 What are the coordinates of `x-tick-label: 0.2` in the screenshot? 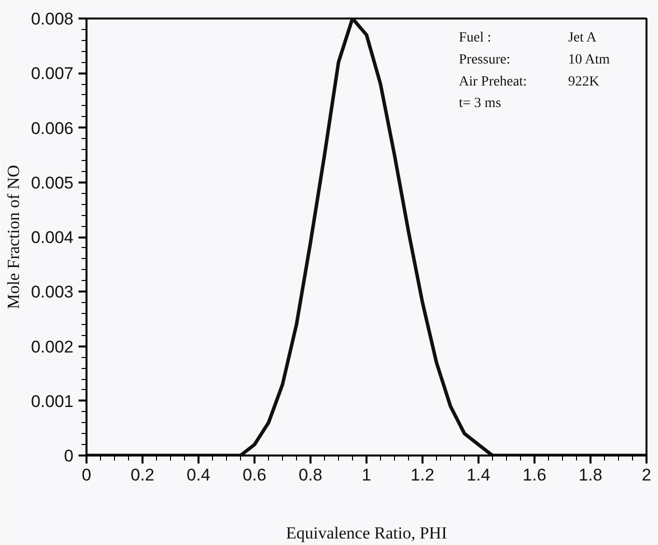 It's located at (142, 475).